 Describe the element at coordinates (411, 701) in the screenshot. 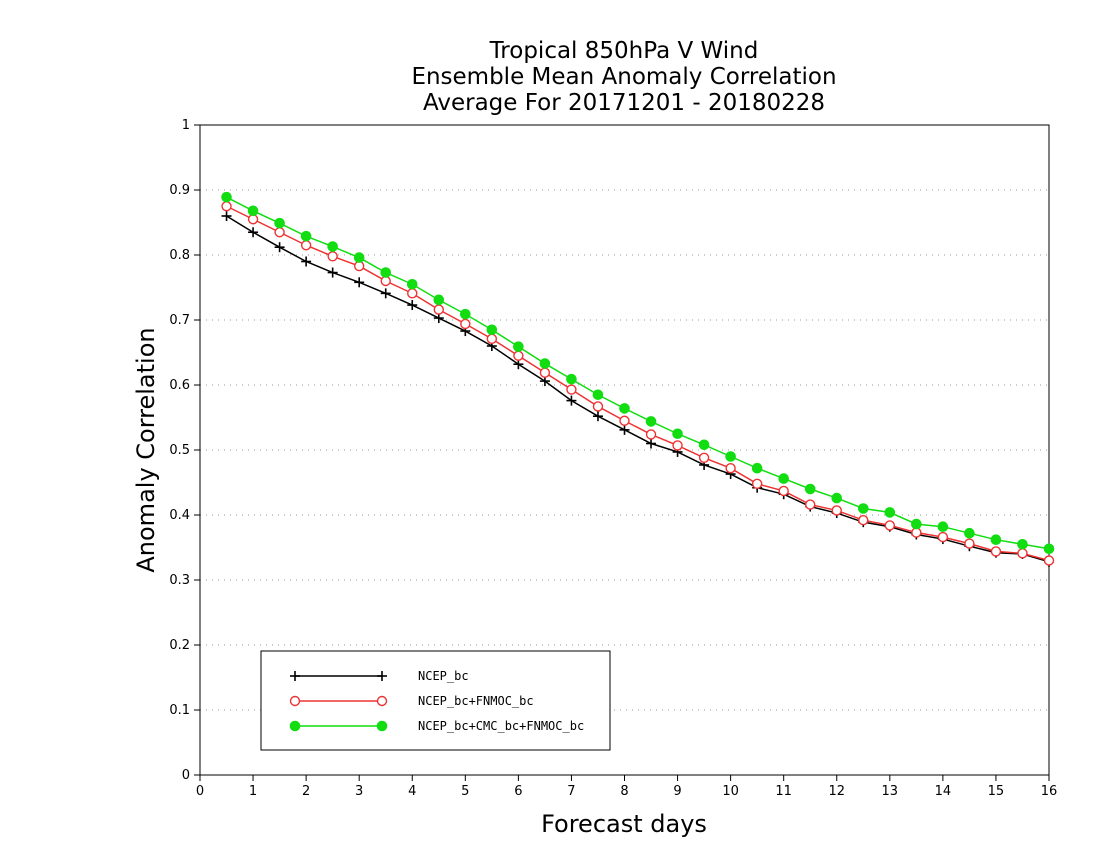

I see `legend-item: NCEP_bc+FNMOC_bc` at that location.